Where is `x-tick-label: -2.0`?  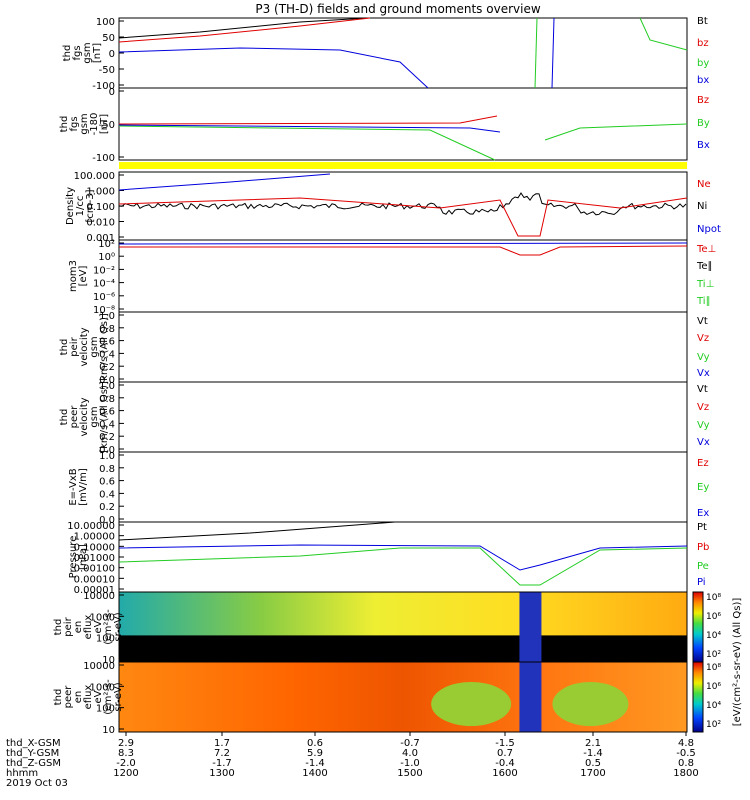
x-tick-label: -2.0 is located at coordinates (126, 763).